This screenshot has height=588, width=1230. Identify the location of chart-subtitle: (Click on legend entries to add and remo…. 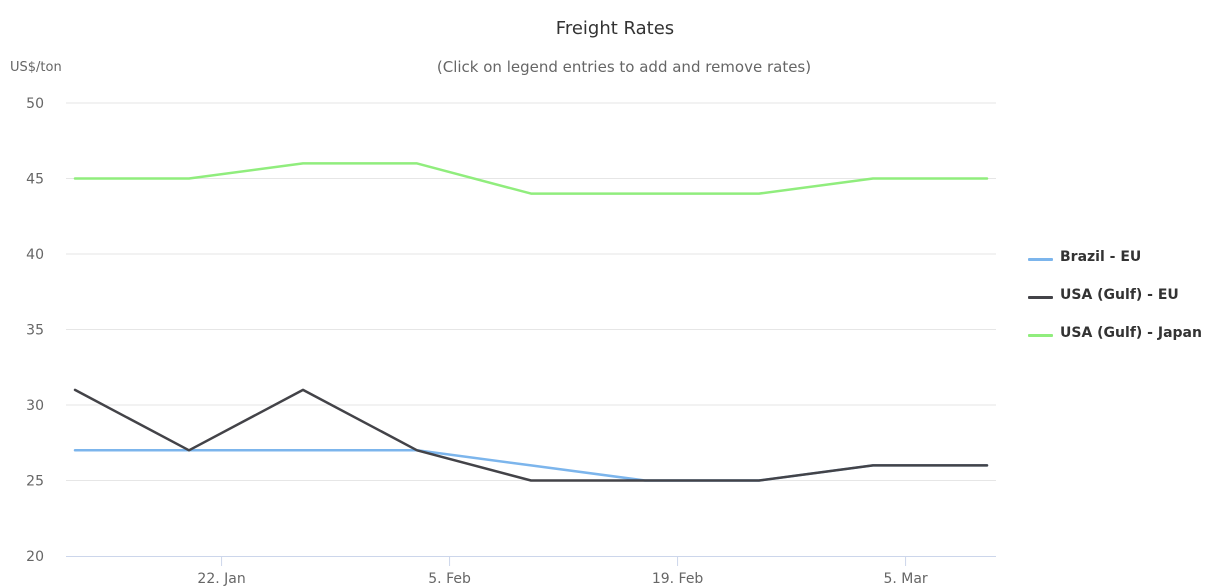
(624, 67).